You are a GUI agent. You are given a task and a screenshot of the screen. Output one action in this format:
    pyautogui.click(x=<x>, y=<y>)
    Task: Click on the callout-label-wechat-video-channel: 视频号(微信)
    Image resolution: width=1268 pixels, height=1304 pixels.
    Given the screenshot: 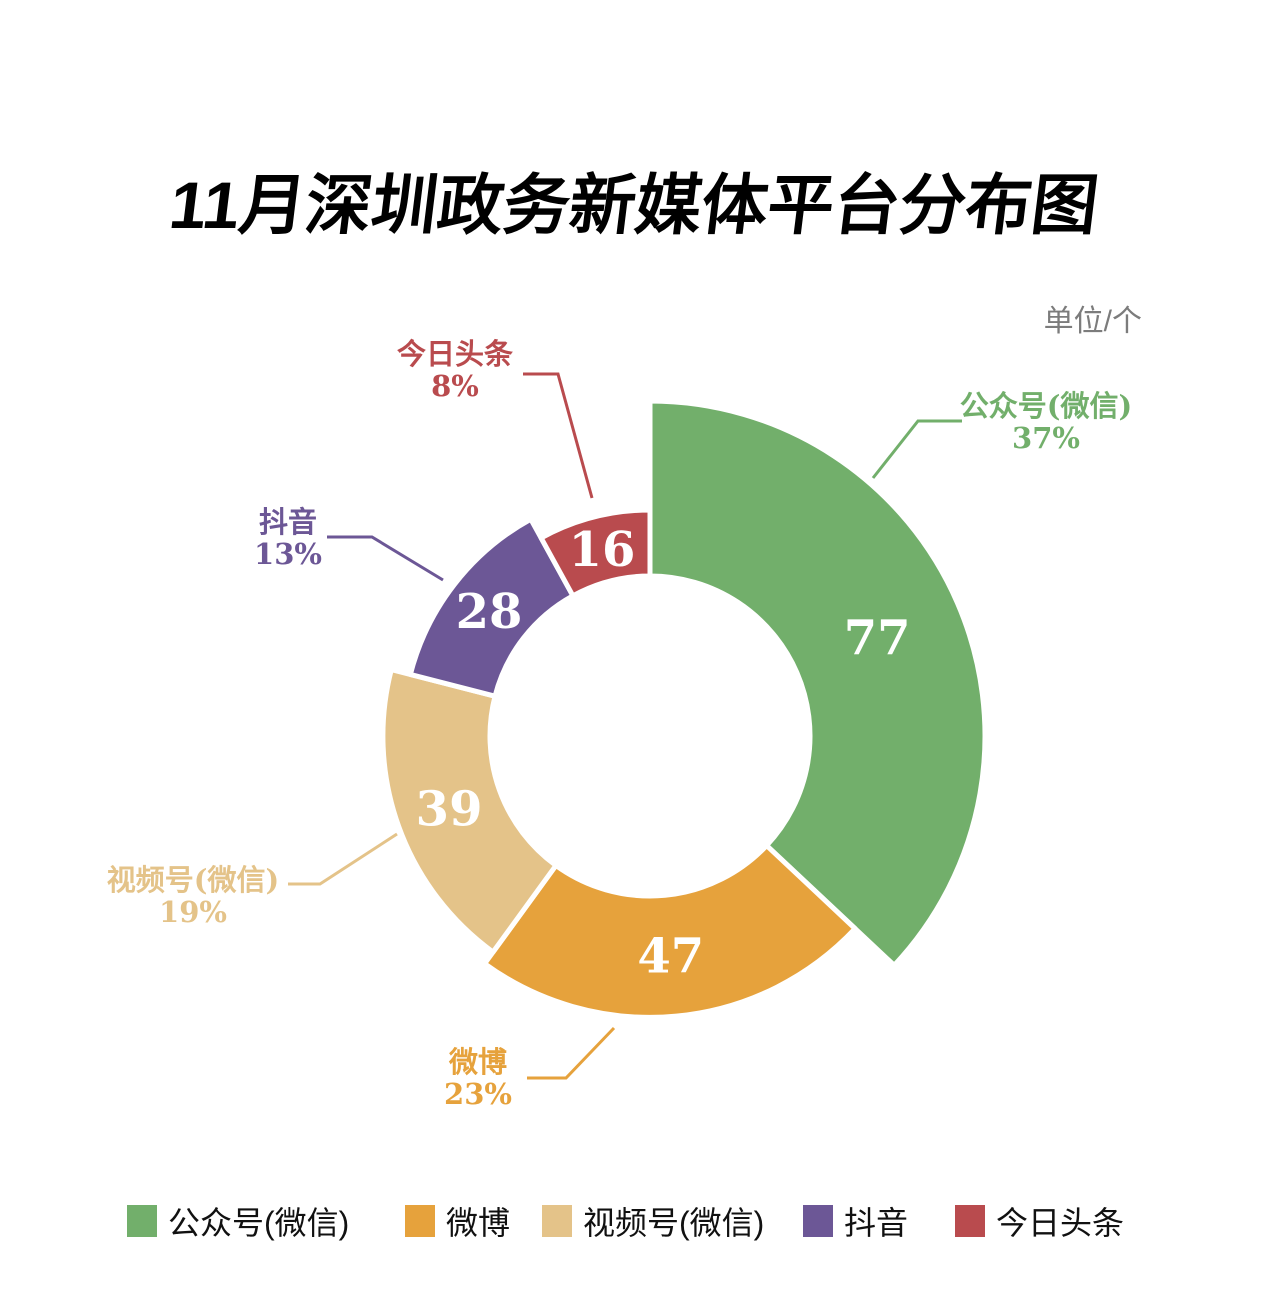 What is the action you would take?
    pyautogui.click(x=193, y=880)
    